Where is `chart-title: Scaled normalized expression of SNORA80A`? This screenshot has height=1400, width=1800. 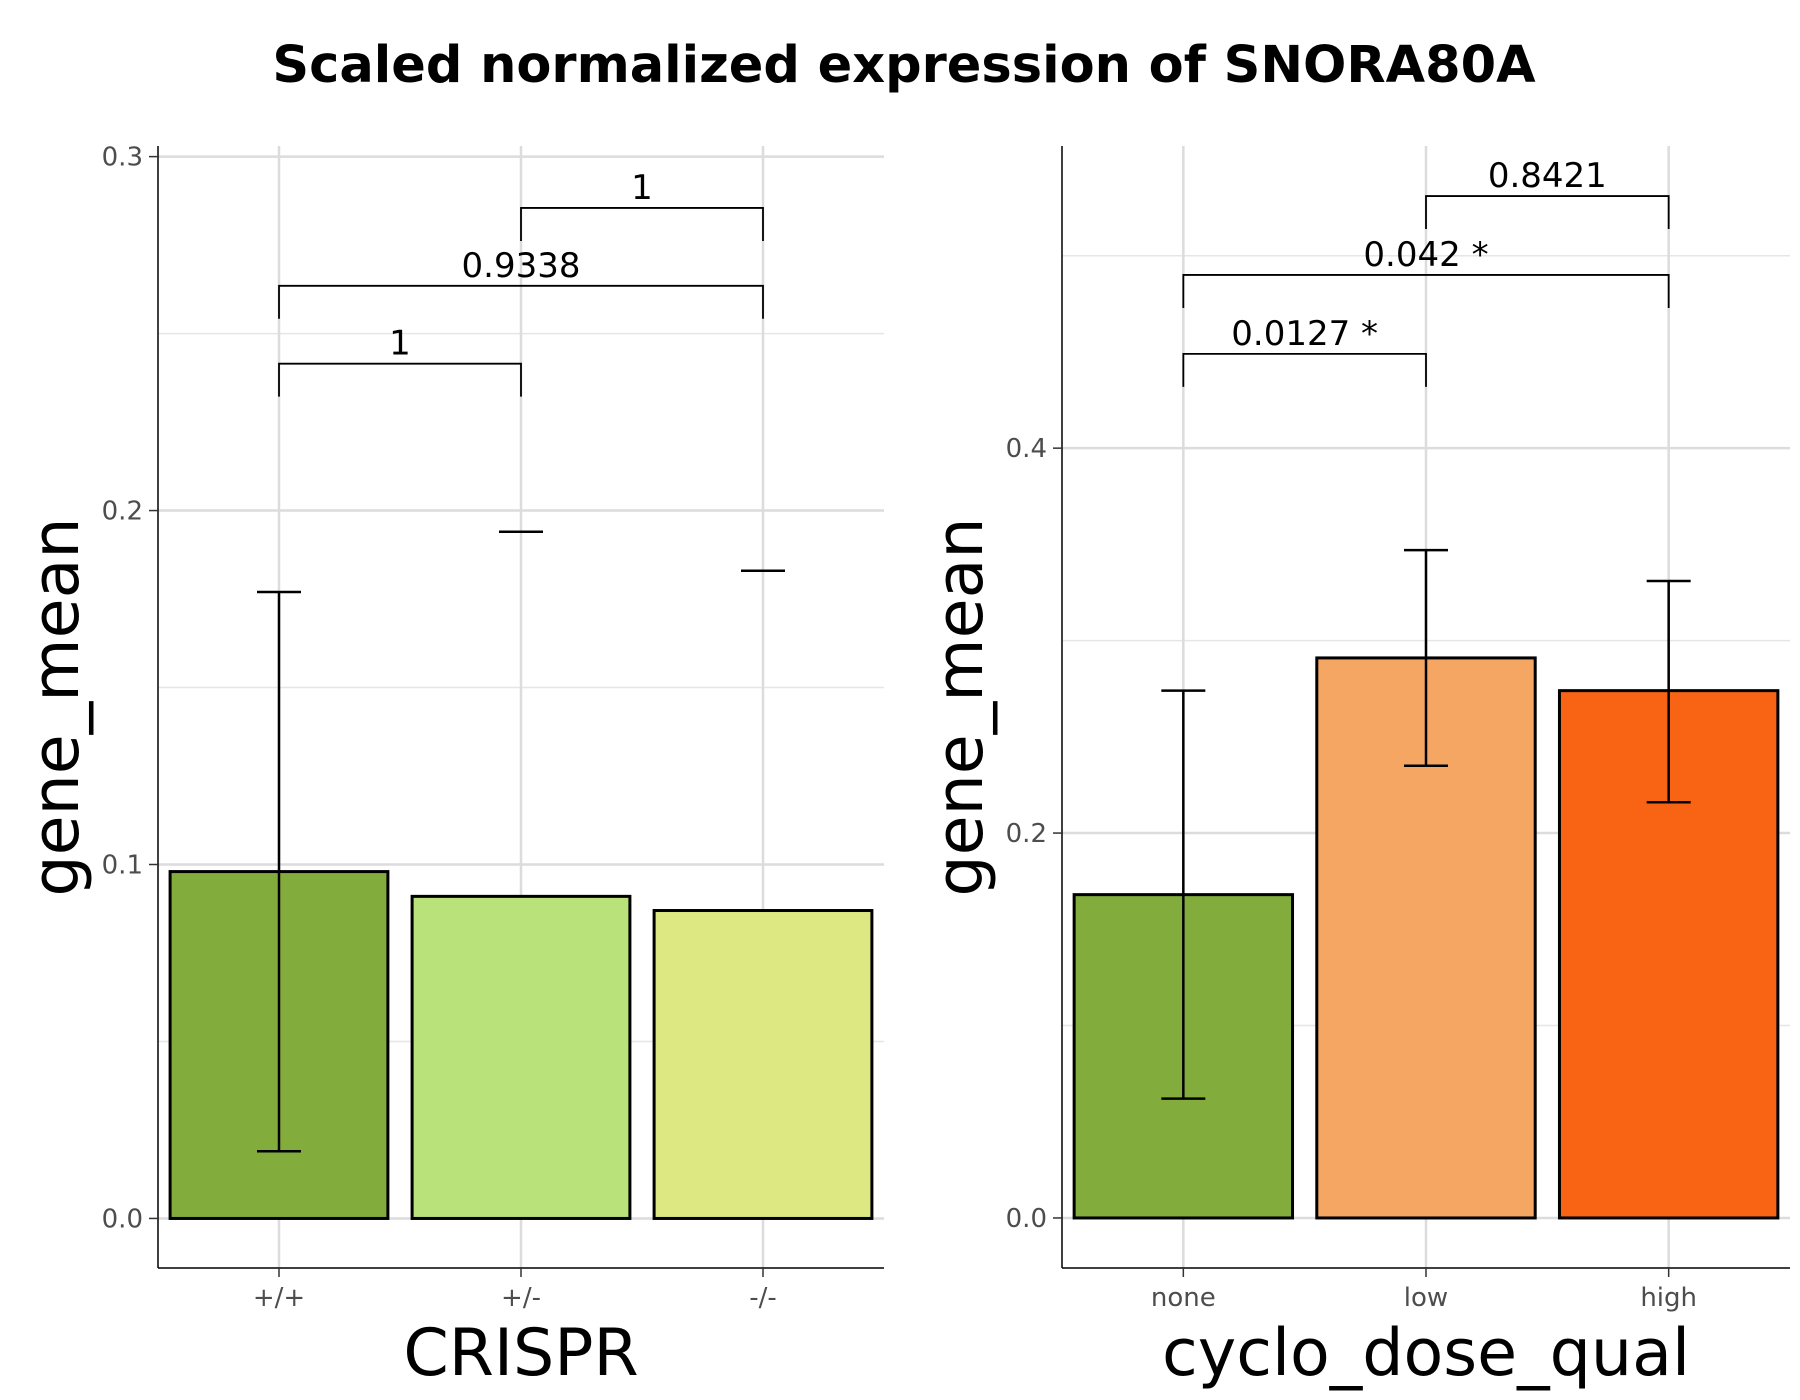
chart-title: Scaled normalized expression of SNORA80A is located at coordinates (904, 65).